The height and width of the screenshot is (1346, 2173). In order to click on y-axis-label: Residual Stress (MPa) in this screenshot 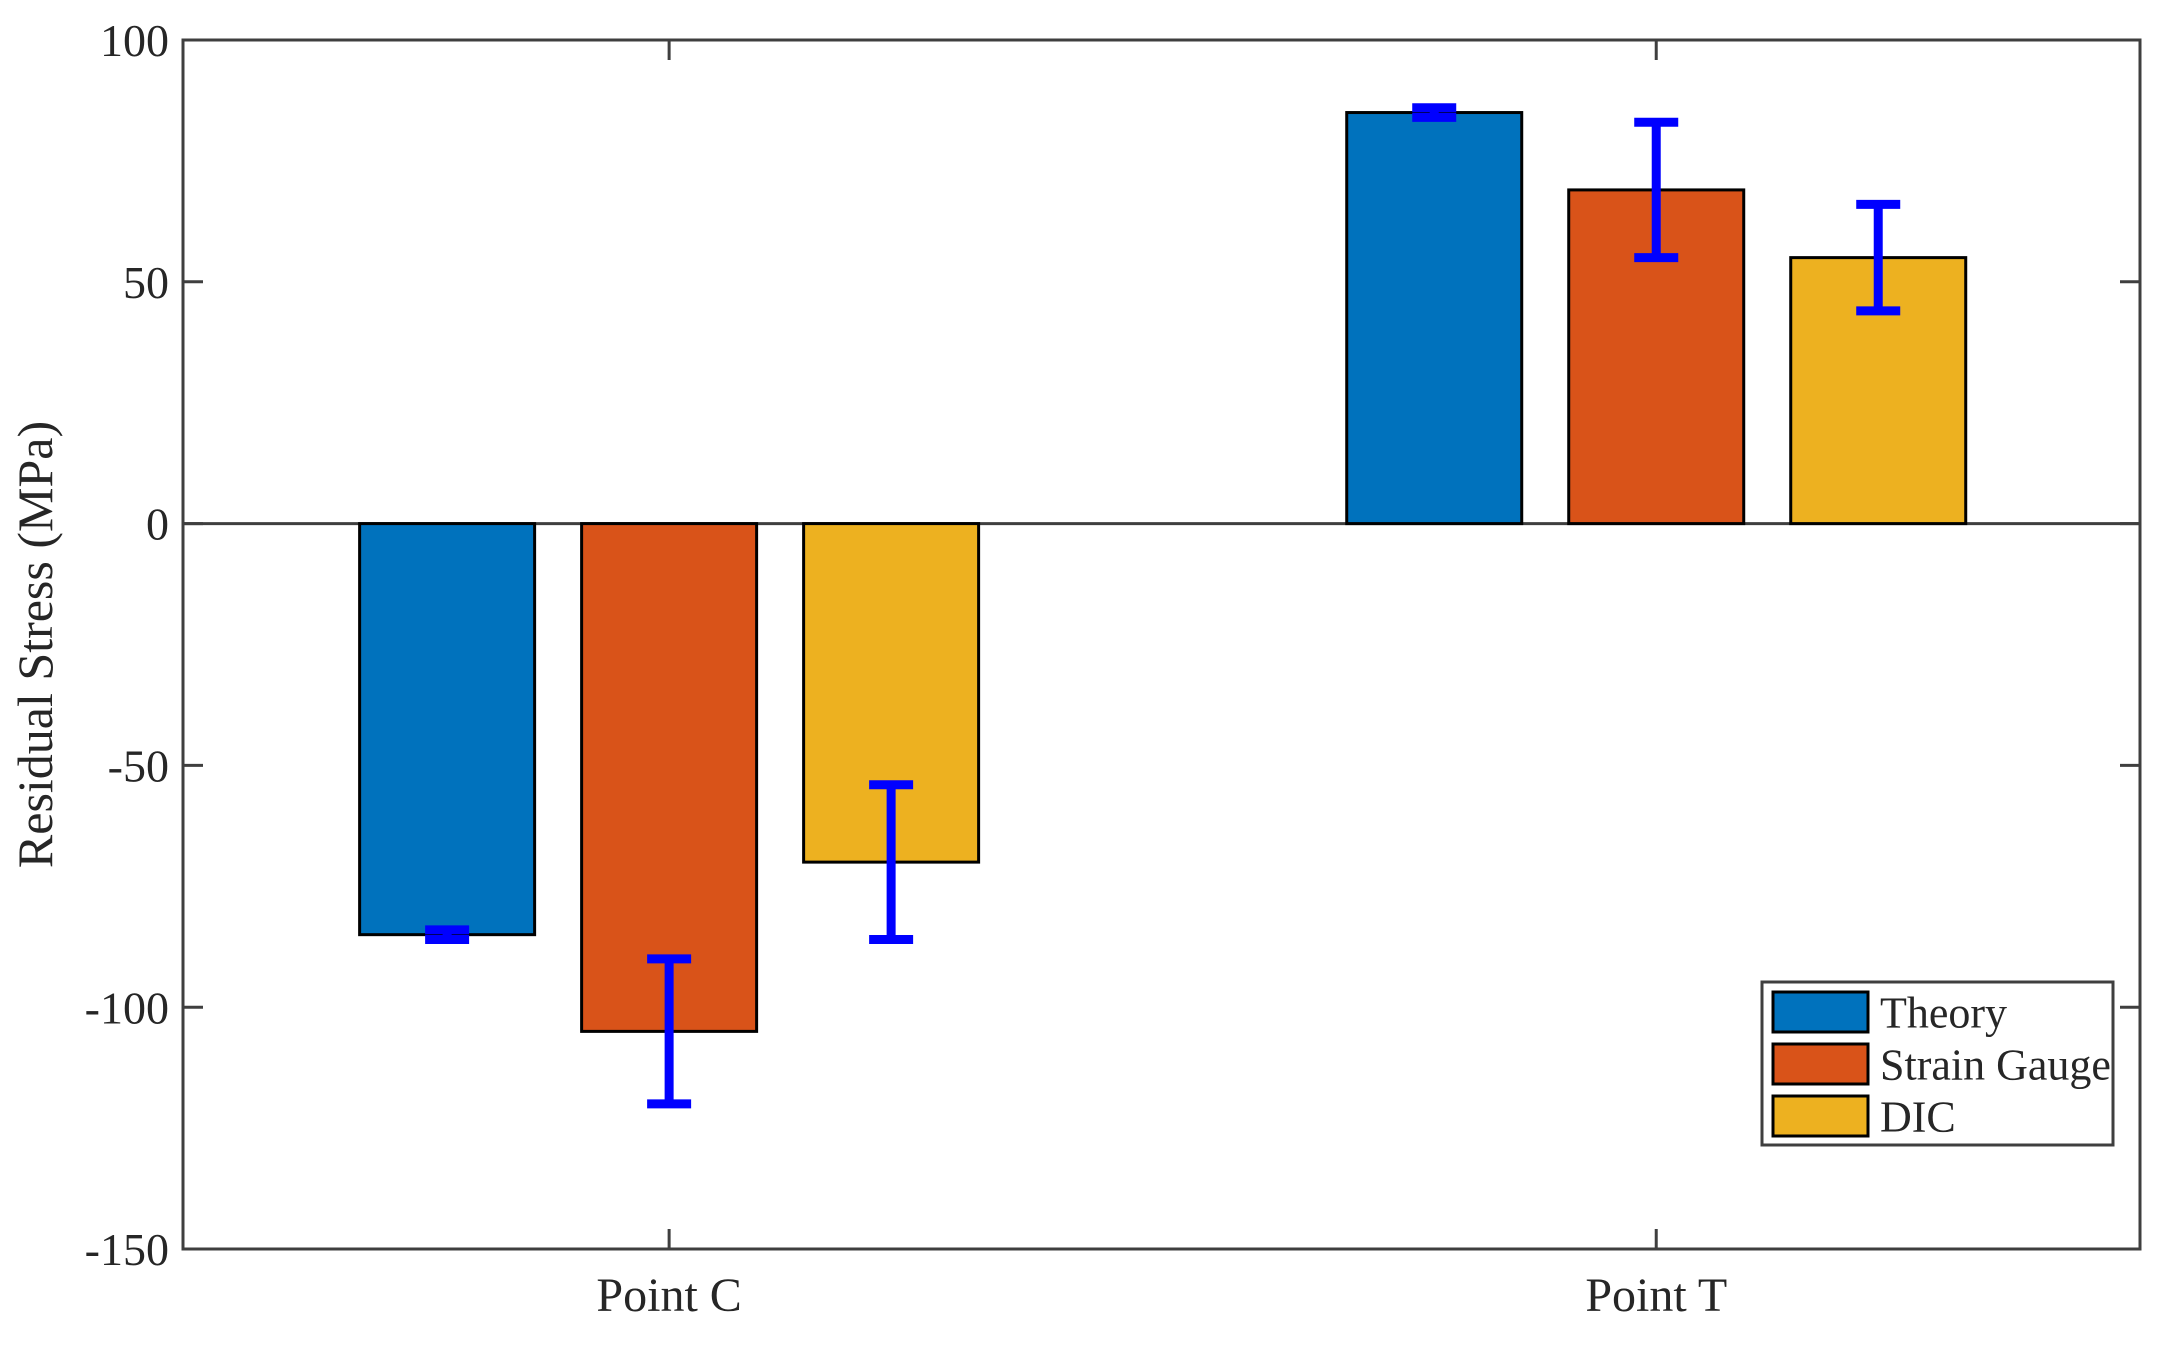, I will do `click(35, 644)`.